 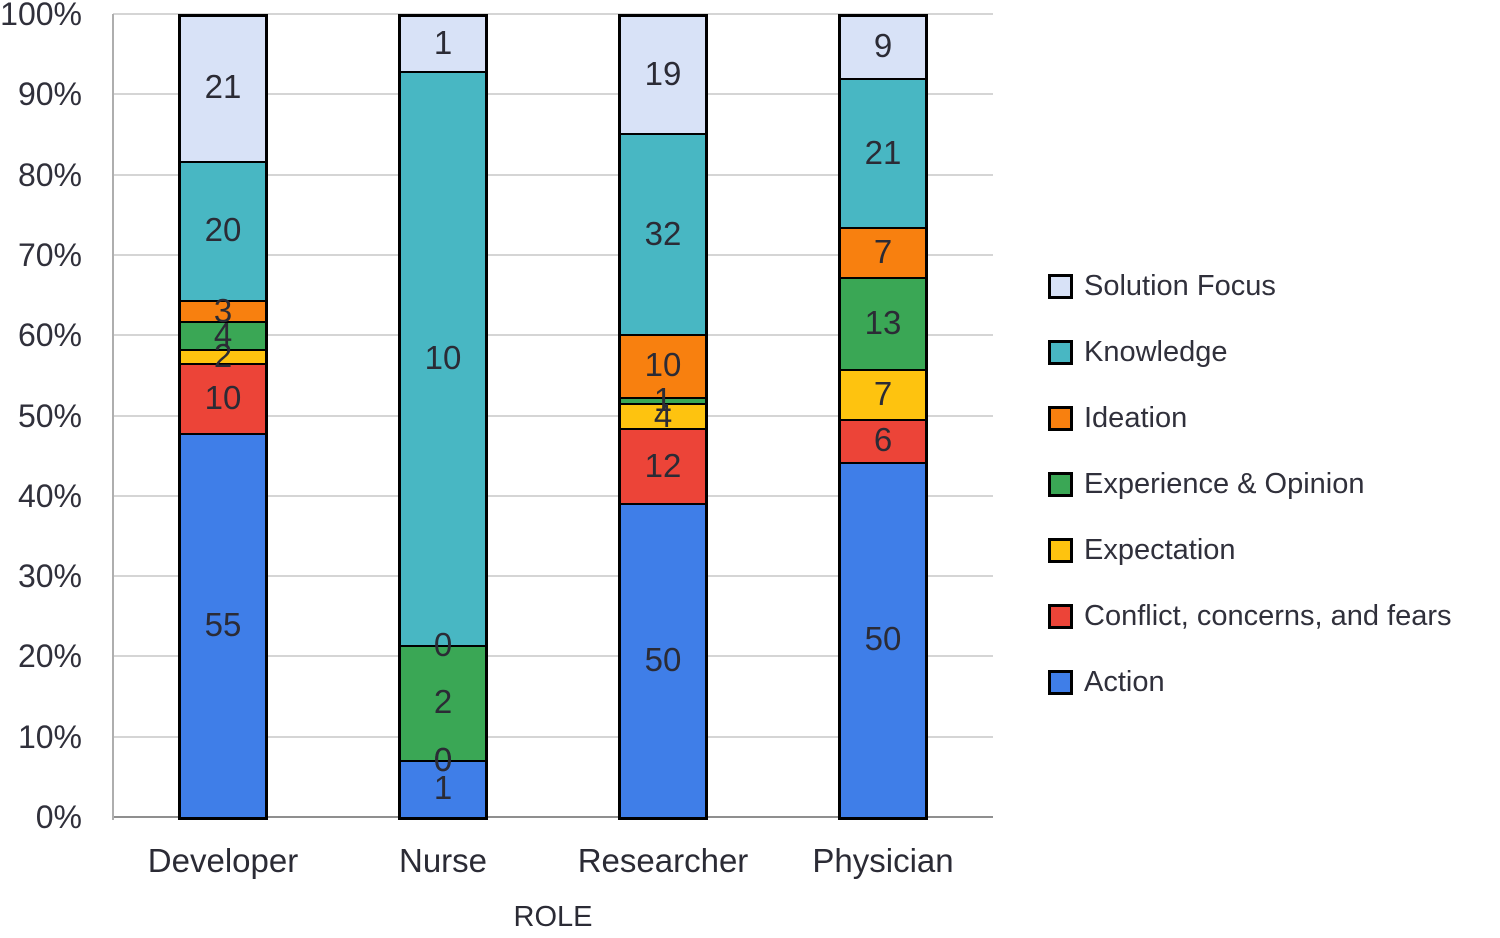 What do you see at coordinates (1160, 549) in the screenshot?
I see `legend-label: Expectation` at bounding box center [1160, 549].